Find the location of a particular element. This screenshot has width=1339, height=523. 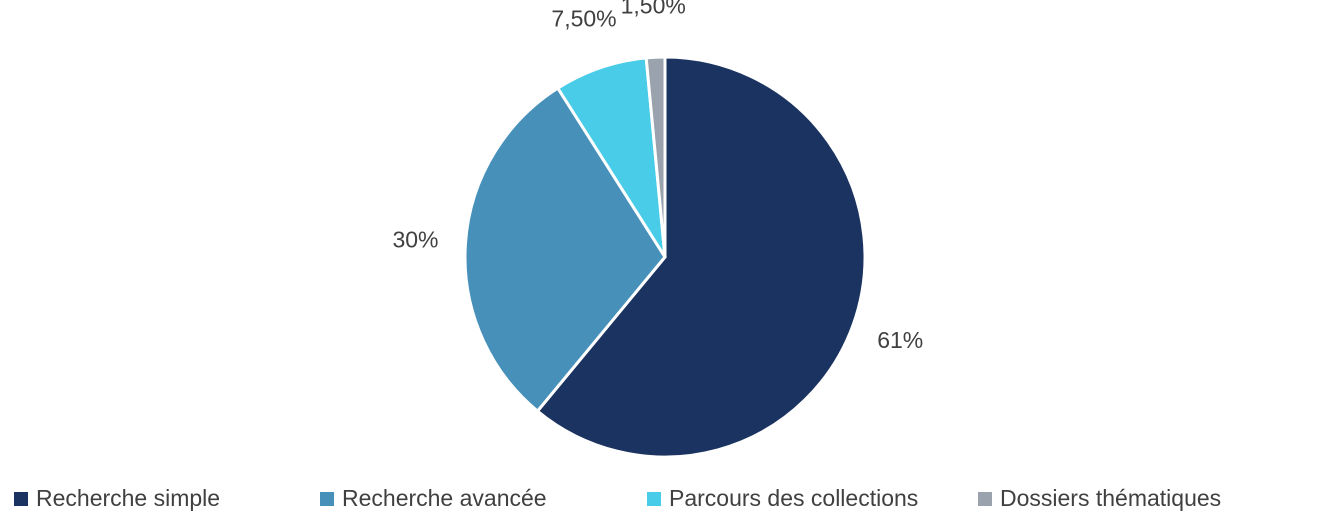

legend-label: Dossiers thématiques is located at coordinates (1110, 498).